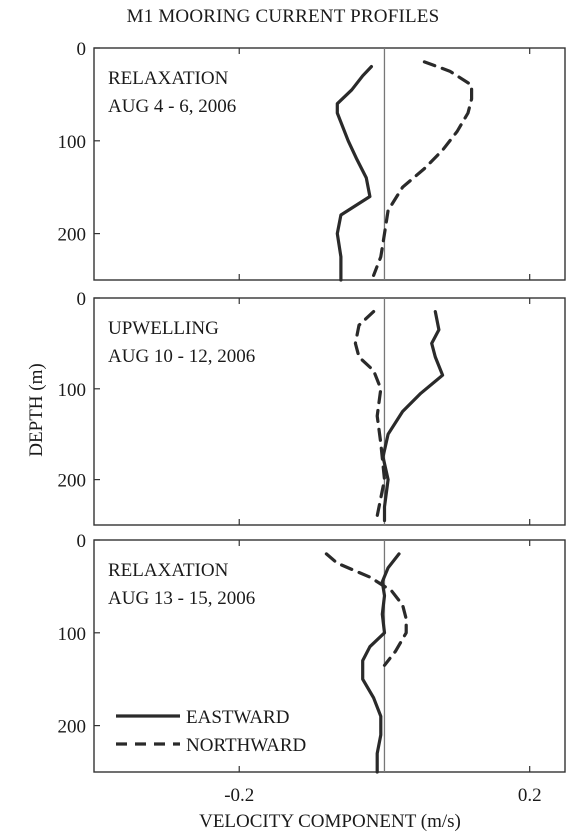 This screenshot has height=832, width=566. What do you see at coordinates (530, 795) in the screenshot?
I see `x-tick-label: 0.2` at bounding box center [530, 795].